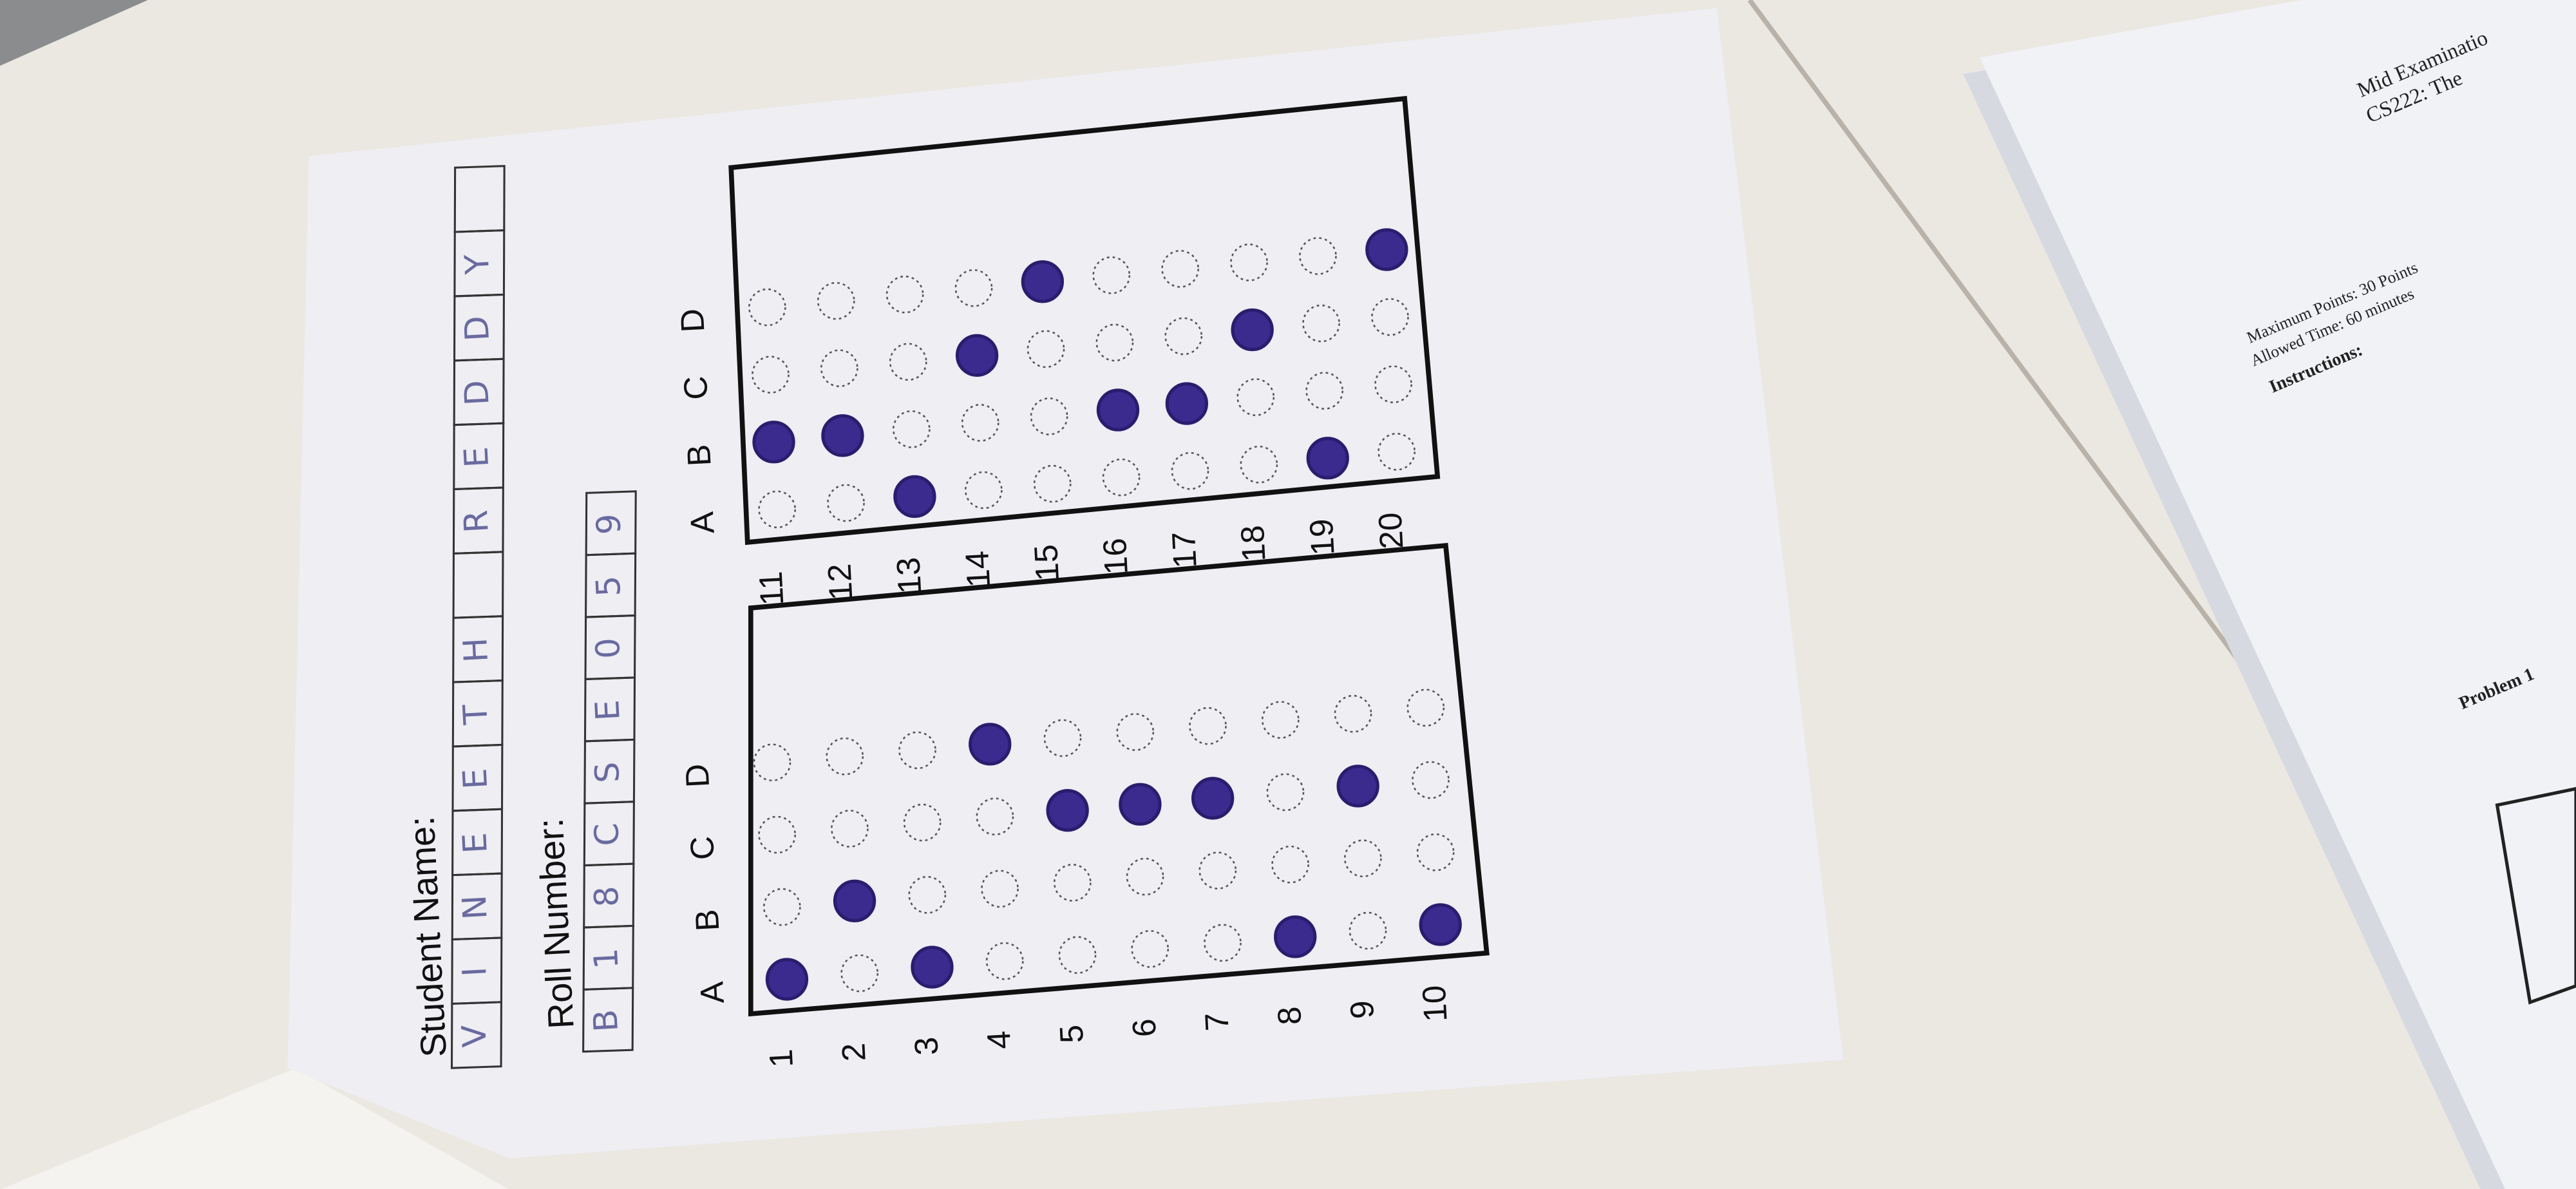 This screenshot has height=1189, width=2576. What do you see at coordinates (475, 1035) in the screenshot?
I see `name-char: V` at bounding box center [475, 1035].